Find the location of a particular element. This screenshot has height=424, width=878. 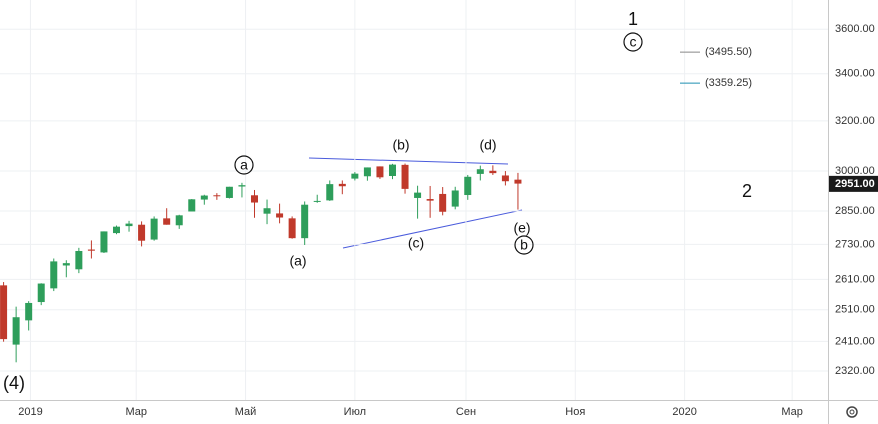

trendline-lower is located at coordinates (432, 229).